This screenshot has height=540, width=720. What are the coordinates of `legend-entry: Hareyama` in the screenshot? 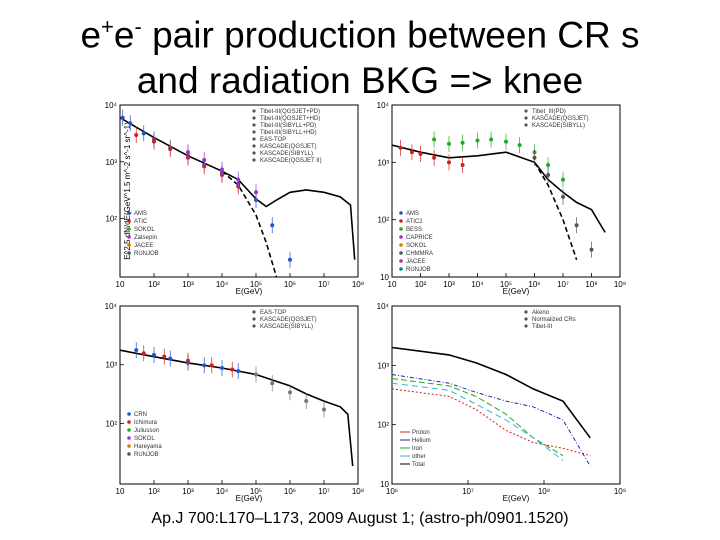 It's located at (148, 447).